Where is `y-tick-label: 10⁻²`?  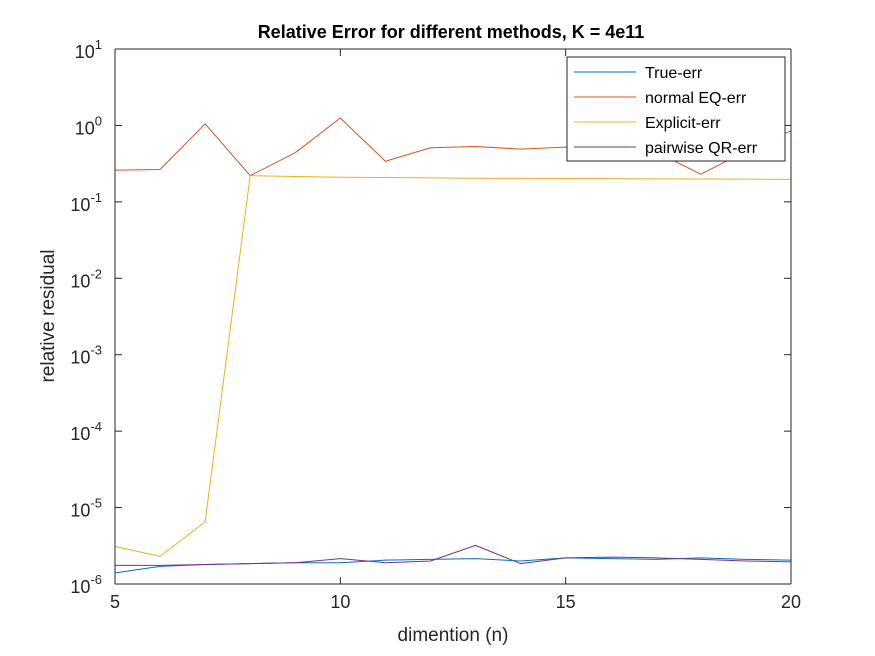 y-tick-label: 10⁻² is located at coordinates (86, 278).